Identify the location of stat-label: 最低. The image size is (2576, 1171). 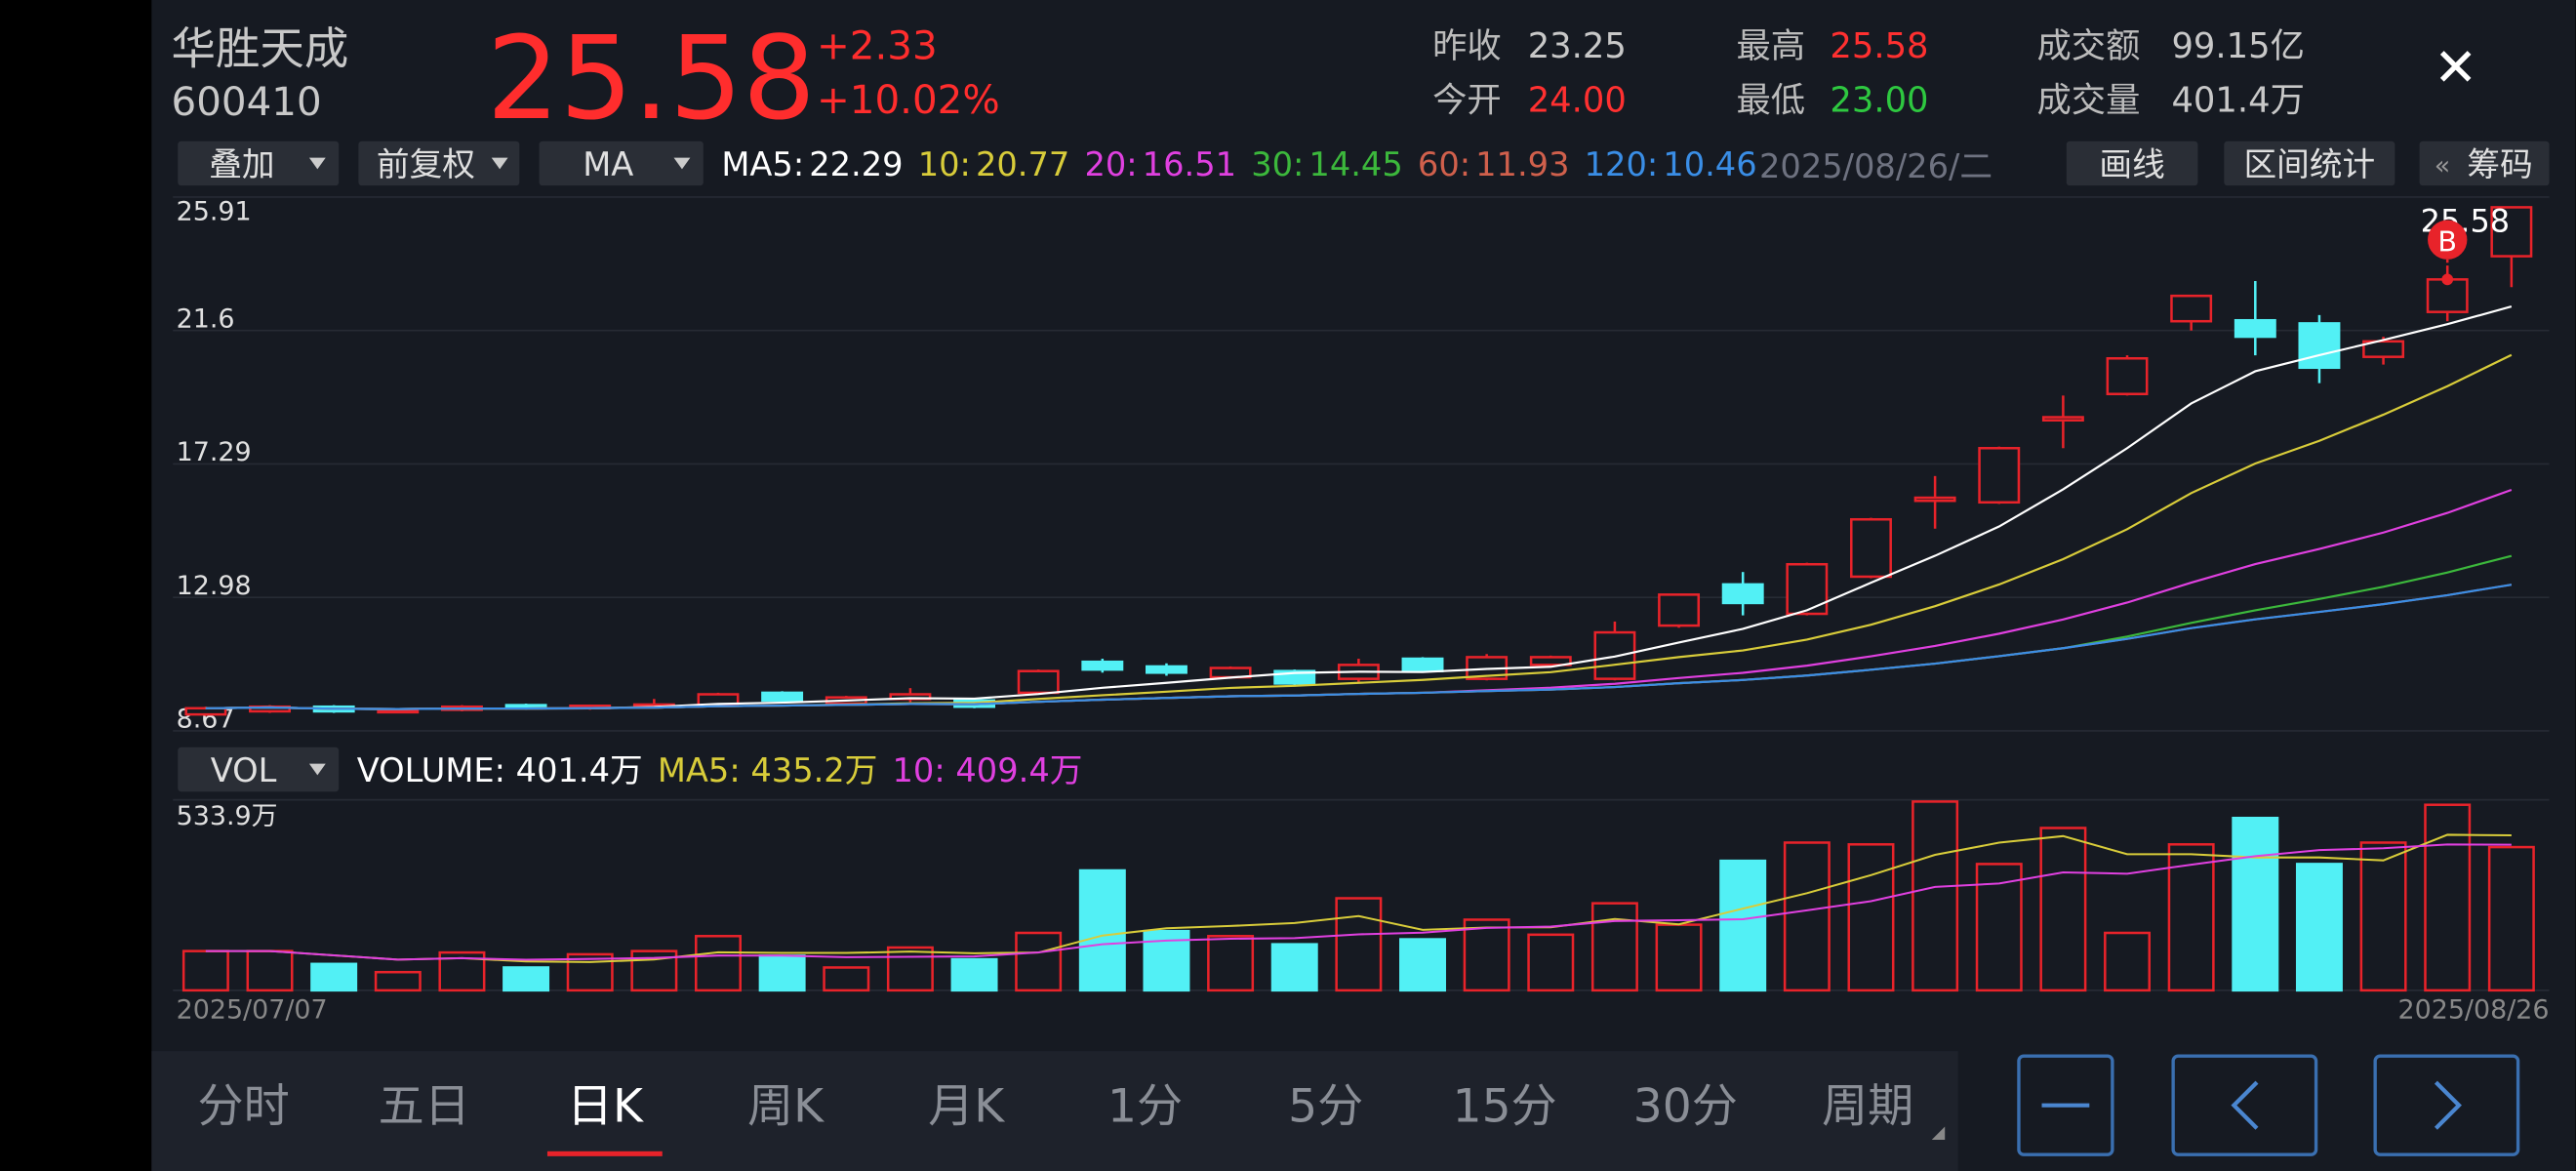
(1770, 100).